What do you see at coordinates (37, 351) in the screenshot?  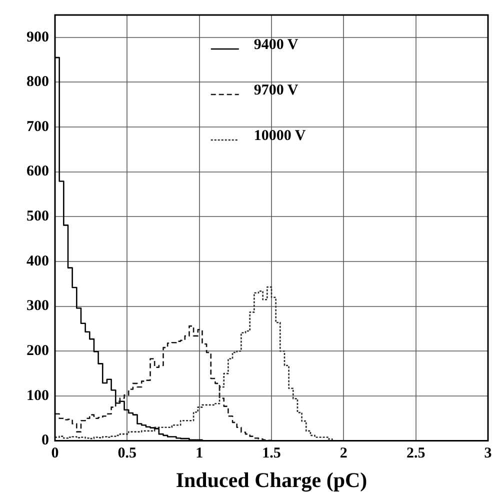 I see `y-tick-label: 200` at bounding box center [37, 351].